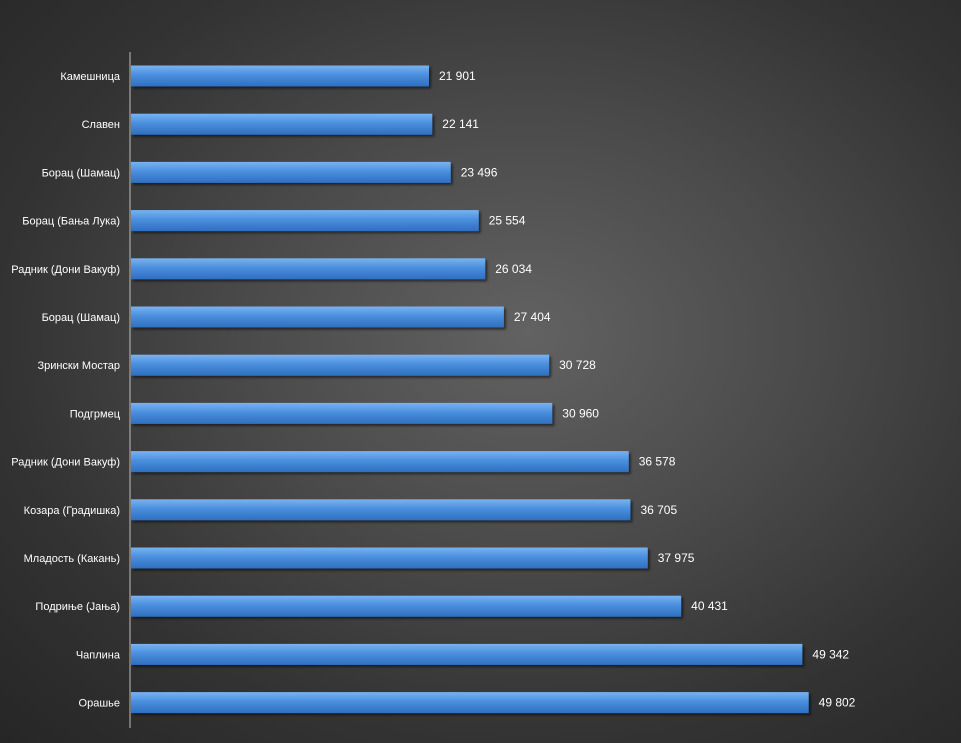  Describe the element at coordinates (460, 124) in the screenshot. I see `value-label: 22 141` at that location.